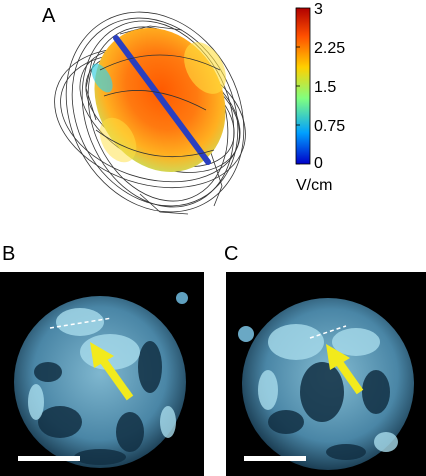 The width and height of the screenshot is (426, 476). Describe the element at coordinates (9, 254) in the screenshot. I see `panel-b-label: B` at that location.